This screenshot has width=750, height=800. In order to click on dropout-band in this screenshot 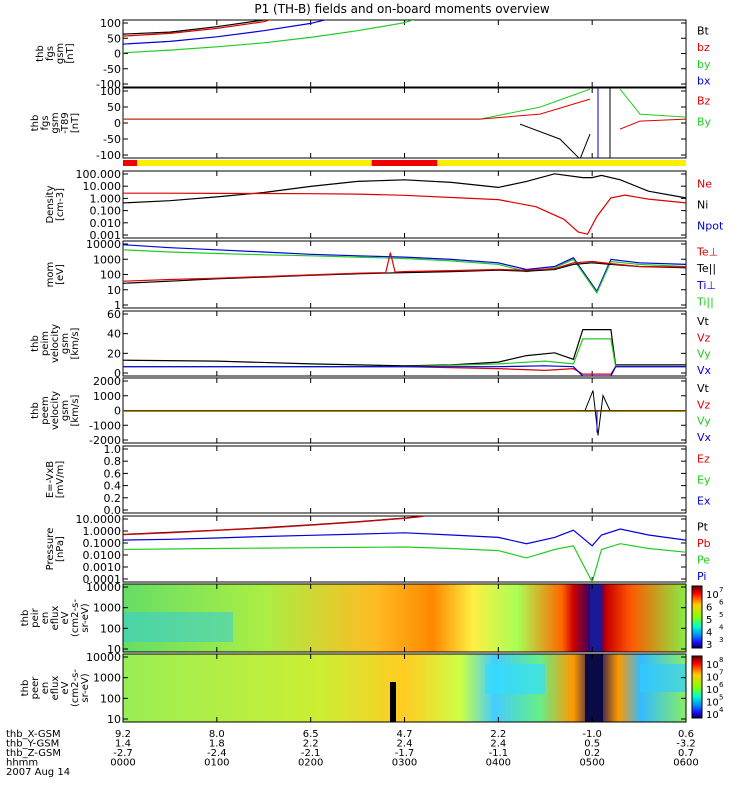, I will do `click(596, 618)`.